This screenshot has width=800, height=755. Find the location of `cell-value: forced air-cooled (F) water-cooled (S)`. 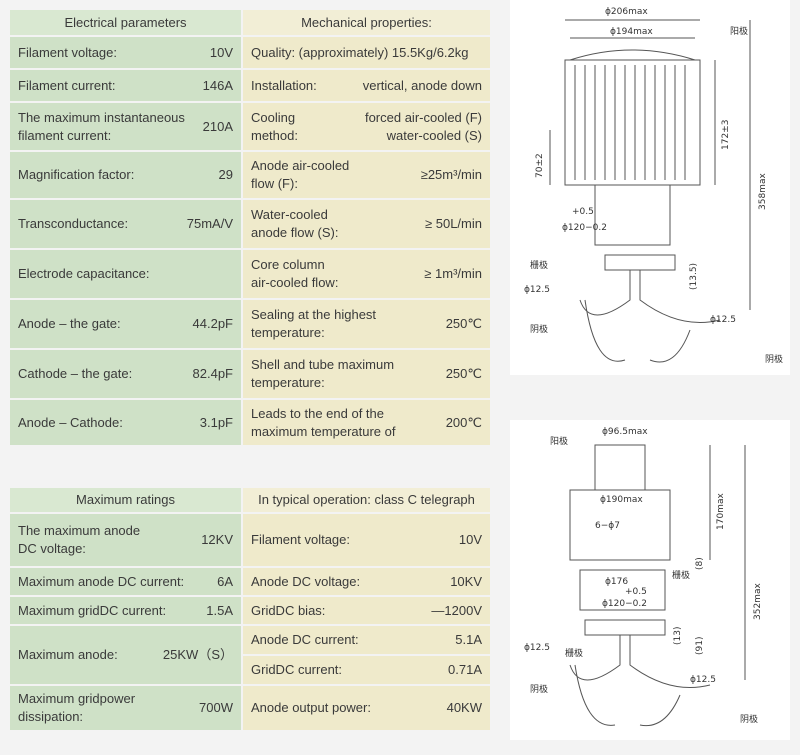

cell-value: forced air-cooled (F) water-cooled (S) is located at coordinates (423, 127).